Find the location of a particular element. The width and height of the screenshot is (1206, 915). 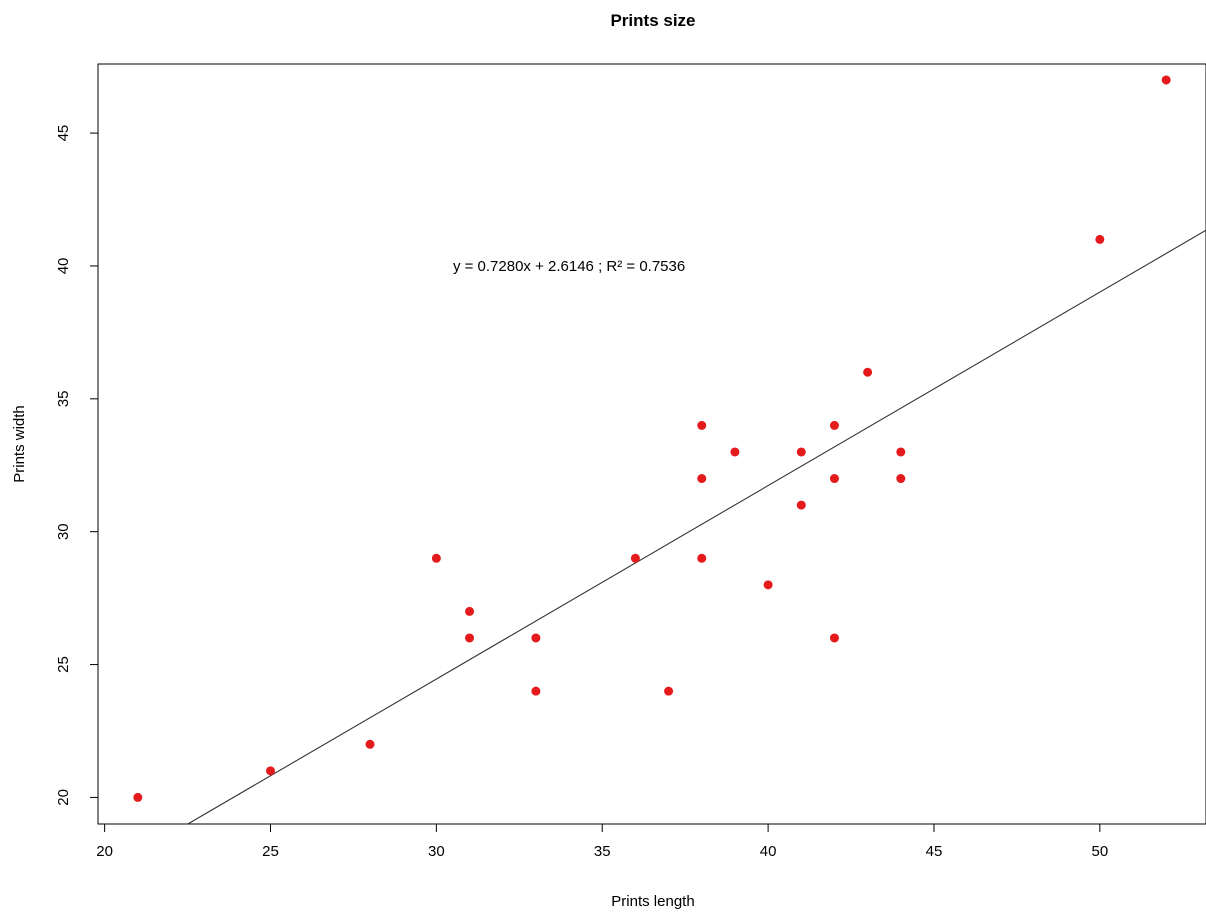

x-tick-label: 20 is located at coordinates (104, 851).